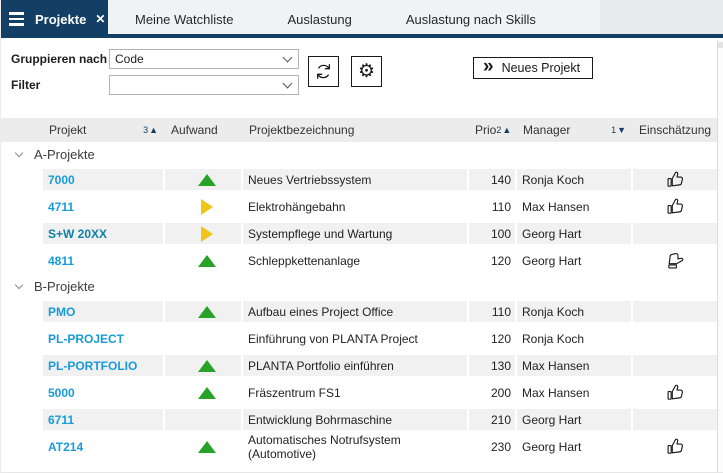 The width and height of the screenshot is (723, 473). I want to click on column-header-manager: Manager 1▼, so click(574, 130).